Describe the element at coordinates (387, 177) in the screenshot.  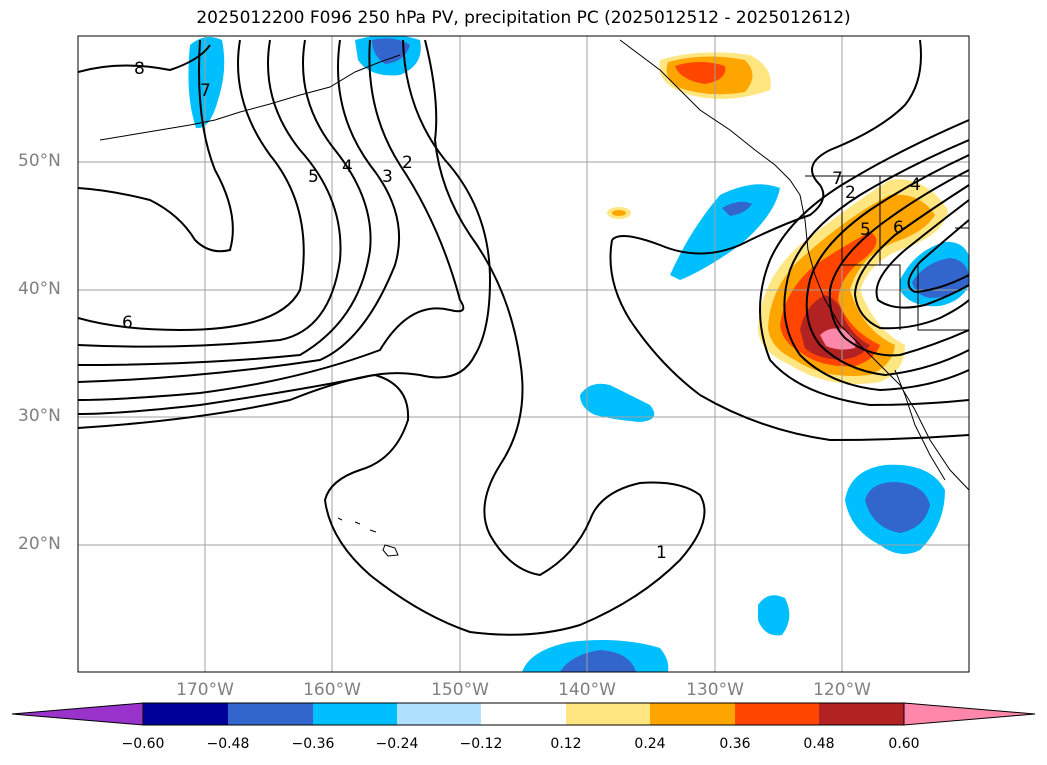
I see `contour-label: 3` at that location.